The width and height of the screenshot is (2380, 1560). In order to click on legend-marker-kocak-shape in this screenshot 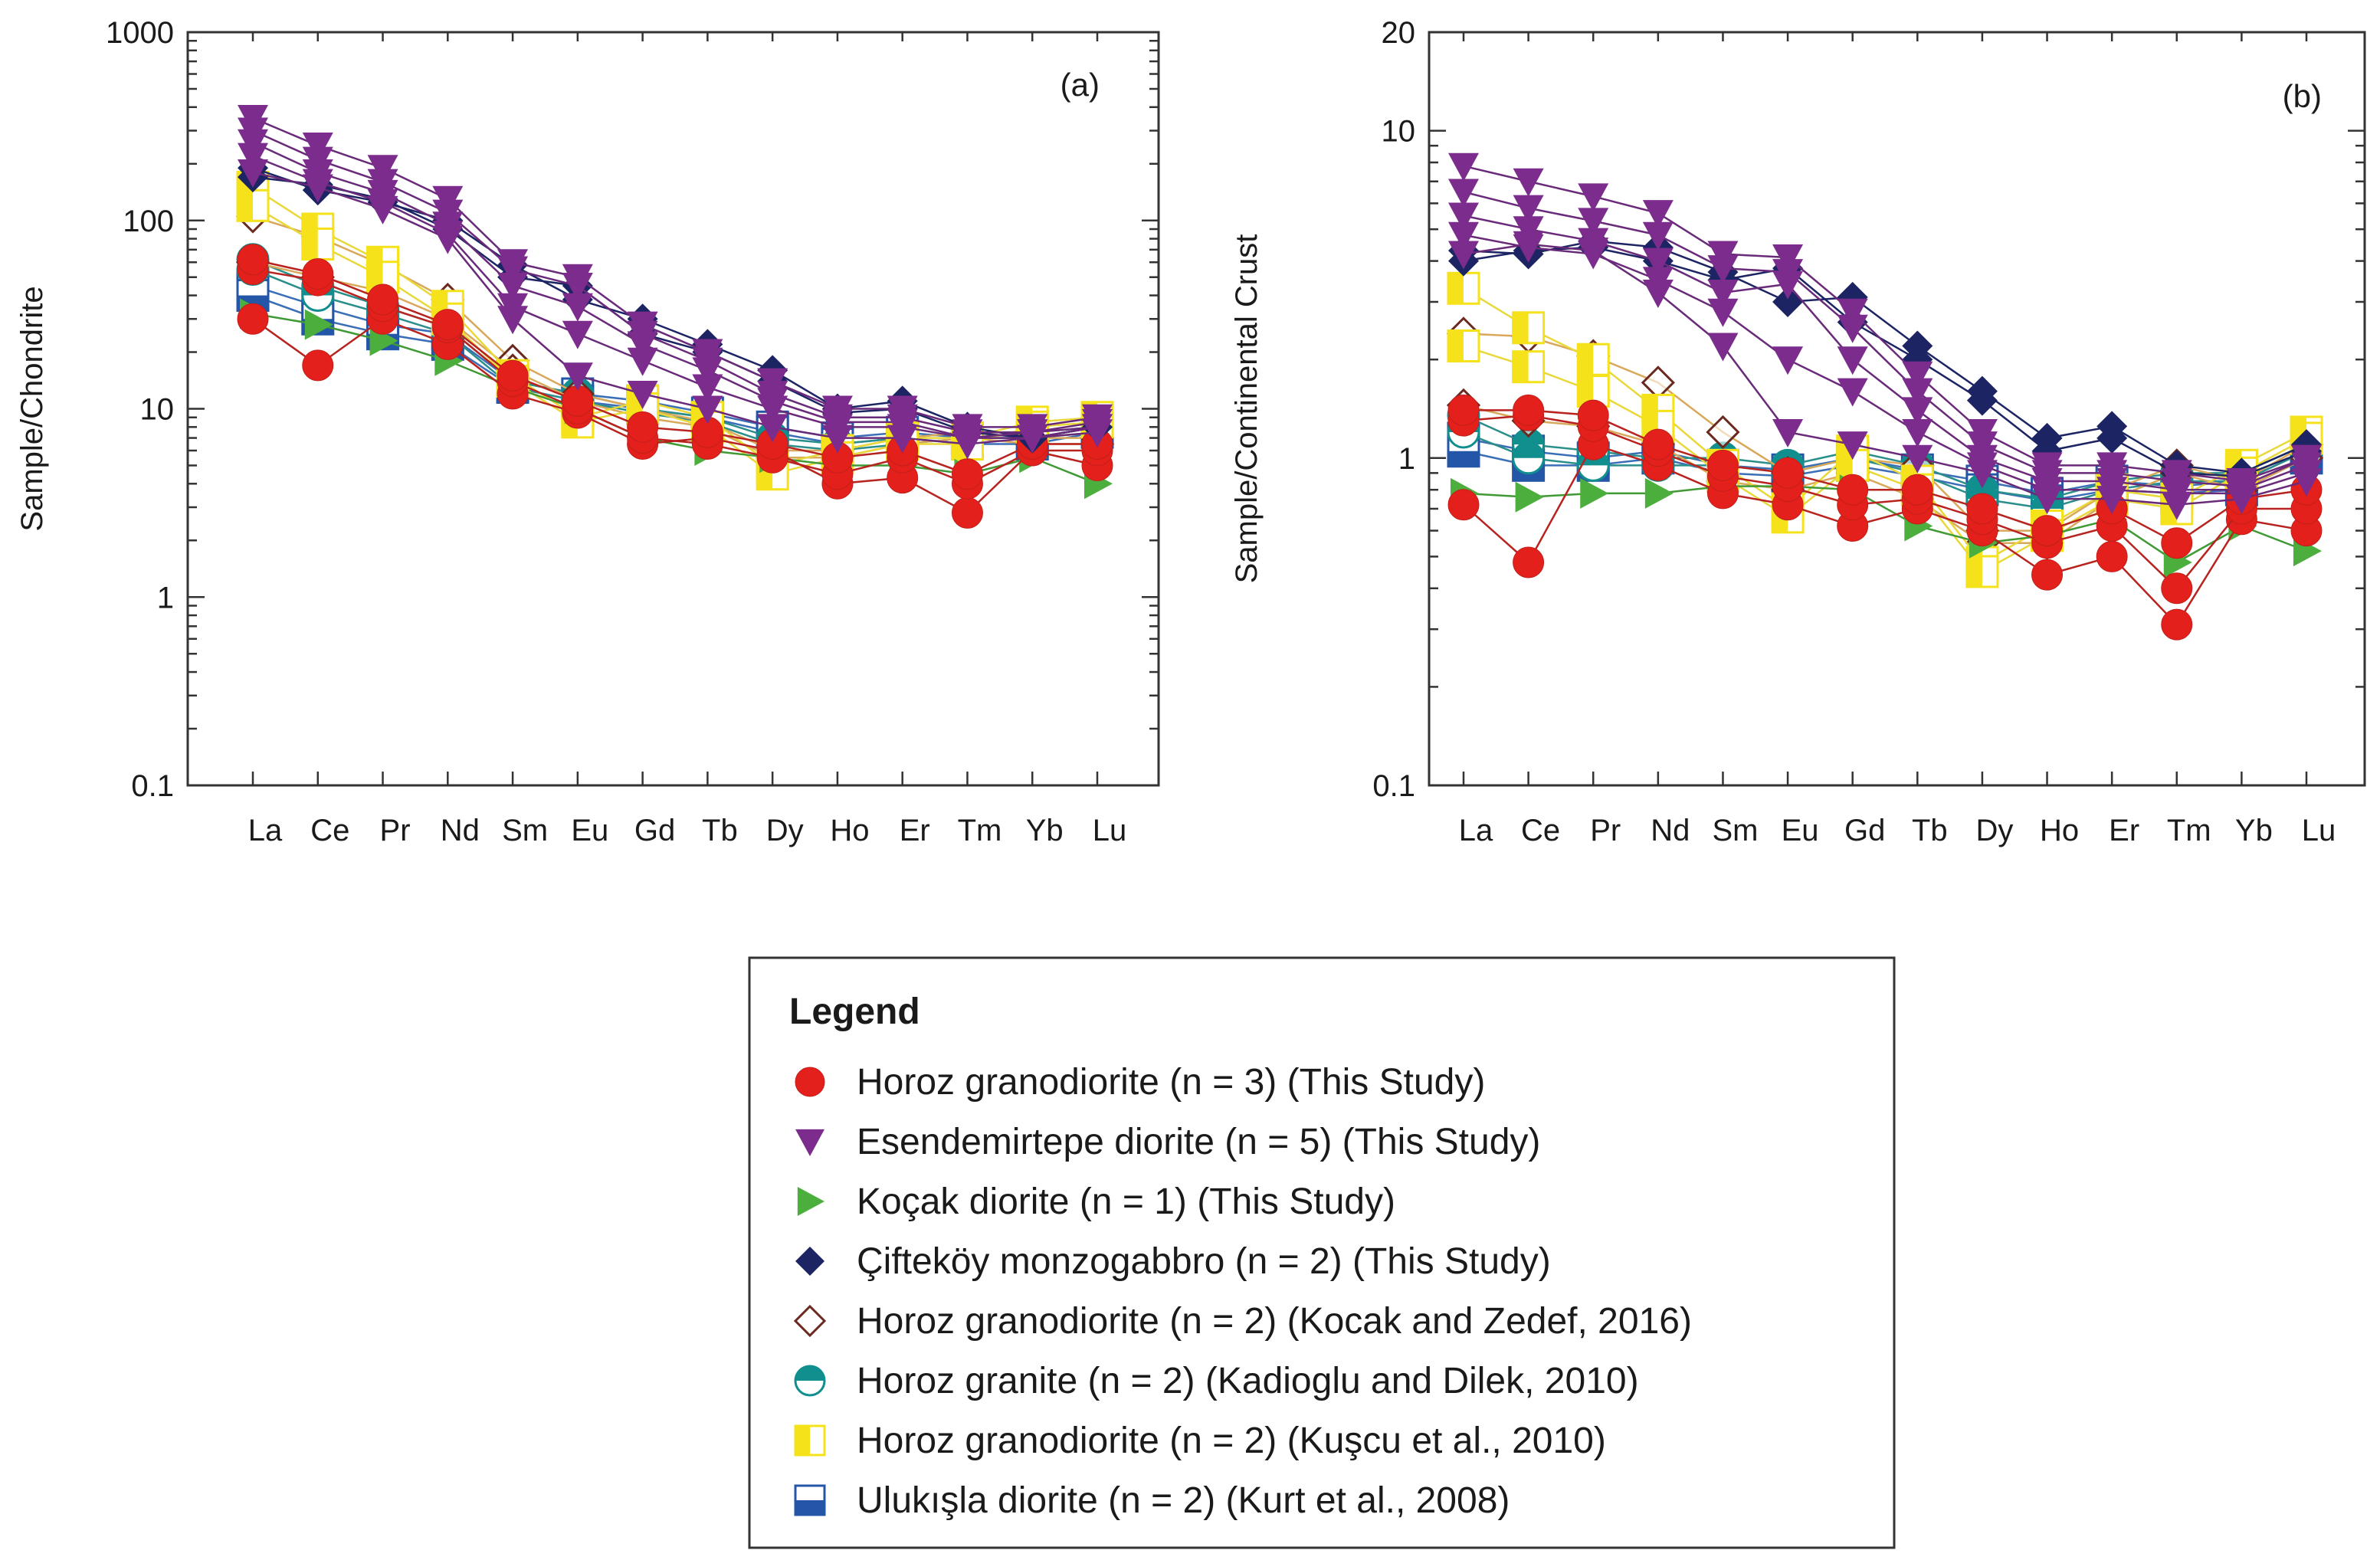, I will do `click(810, 1201)`.